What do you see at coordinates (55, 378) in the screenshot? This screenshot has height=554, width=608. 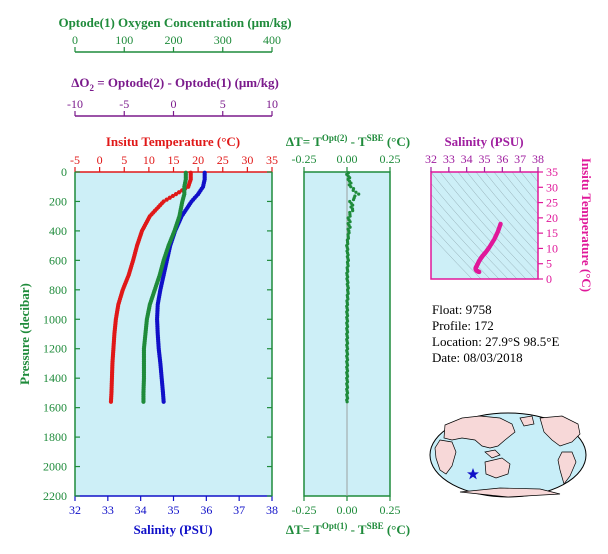 I see `pressure-tick-label: 1400` at bounding box center [55, 378].